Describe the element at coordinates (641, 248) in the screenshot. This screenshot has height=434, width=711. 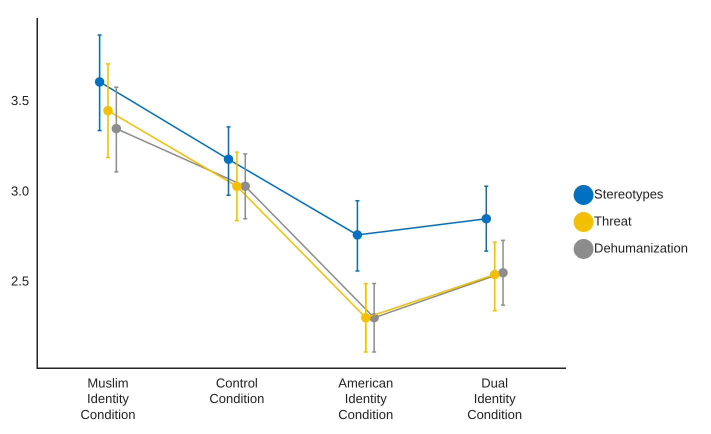
I see `legend-label: Dehumanization` at that location.